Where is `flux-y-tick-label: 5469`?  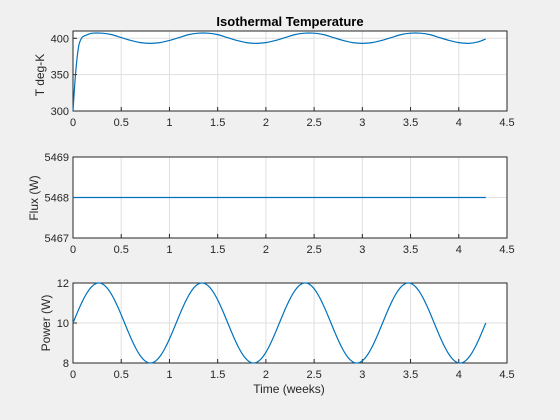 flux-y-tick-label: 5469 is located at coordinates (57, 158).